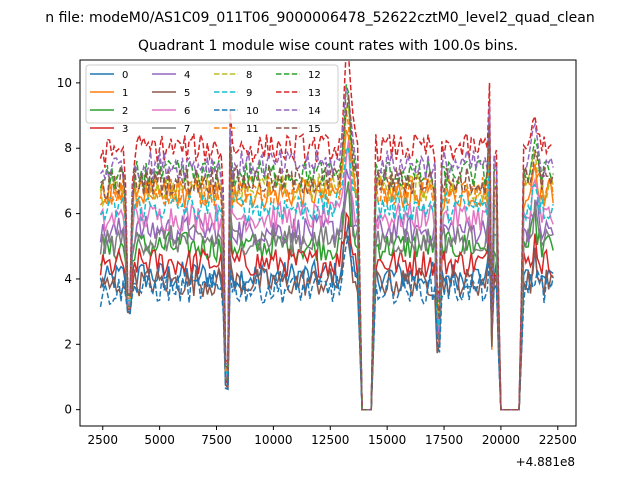  I want to click on x-tick-label: 20000, so click(501, 440).